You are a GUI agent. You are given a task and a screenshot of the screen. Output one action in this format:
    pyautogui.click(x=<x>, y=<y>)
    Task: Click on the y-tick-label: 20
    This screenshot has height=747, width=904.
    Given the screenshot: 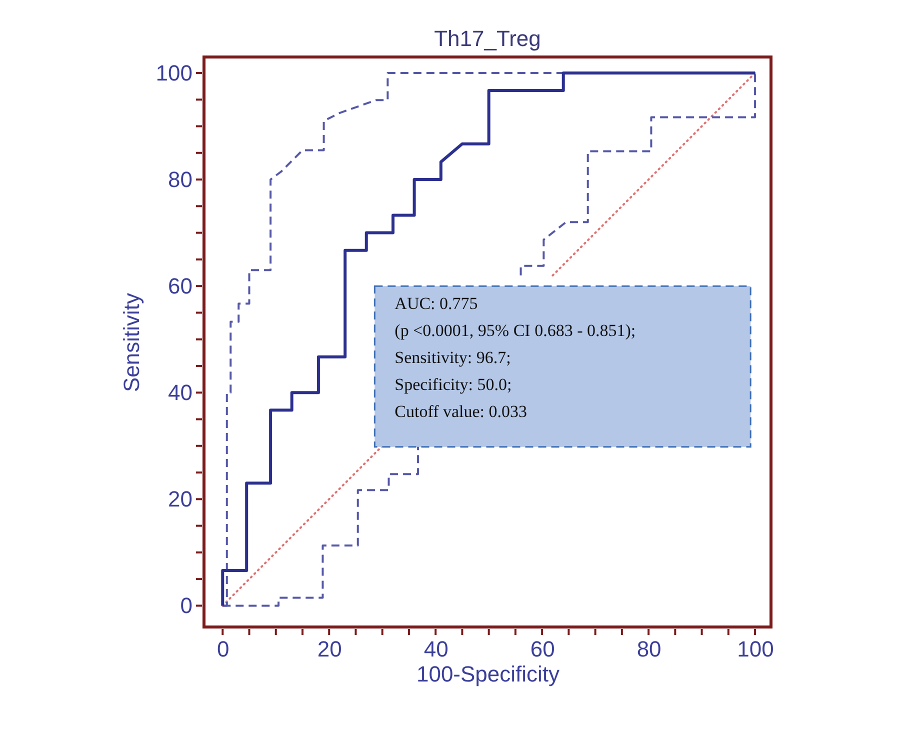 What is the action you would take?
    pyautogui.click(x=180, y=499)
    